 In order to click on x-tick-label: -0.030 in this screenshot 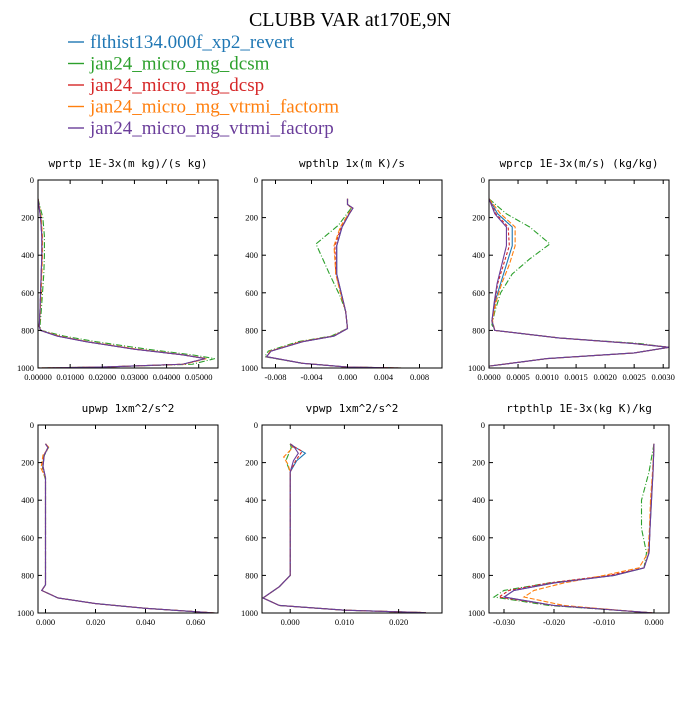, I will do `click(504, 622)`.